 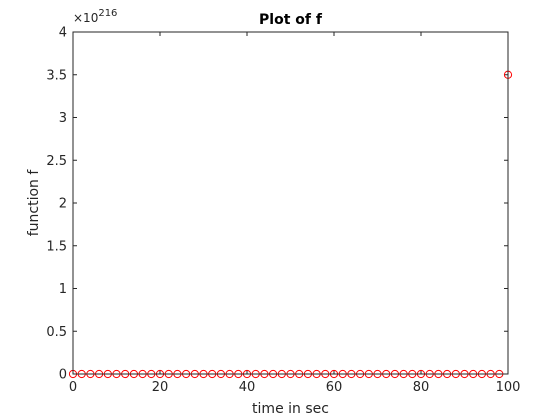 What do you see at coordinates (56, 332) in the screenshot?
I see `y-tick-label: 0.5` at bounding box center [56, 332].